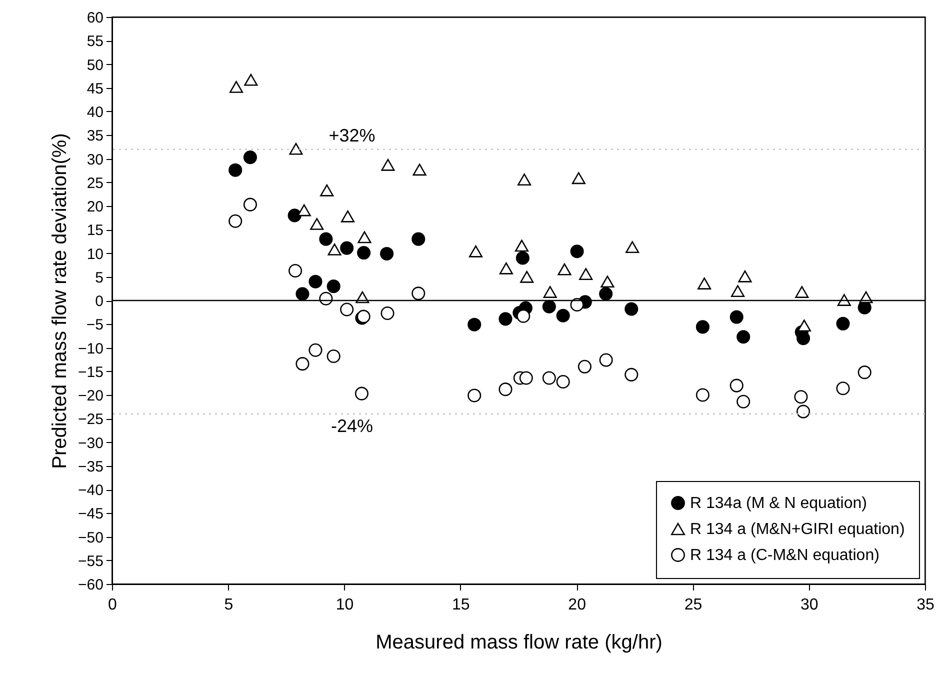 This screenshot has width=940, height=684. What do you see at coordinates (519, 643) in the screenshot?
I see `x-axis-title: Measured mass flow rate (kg/hr)` at bounding box center [519, 643].